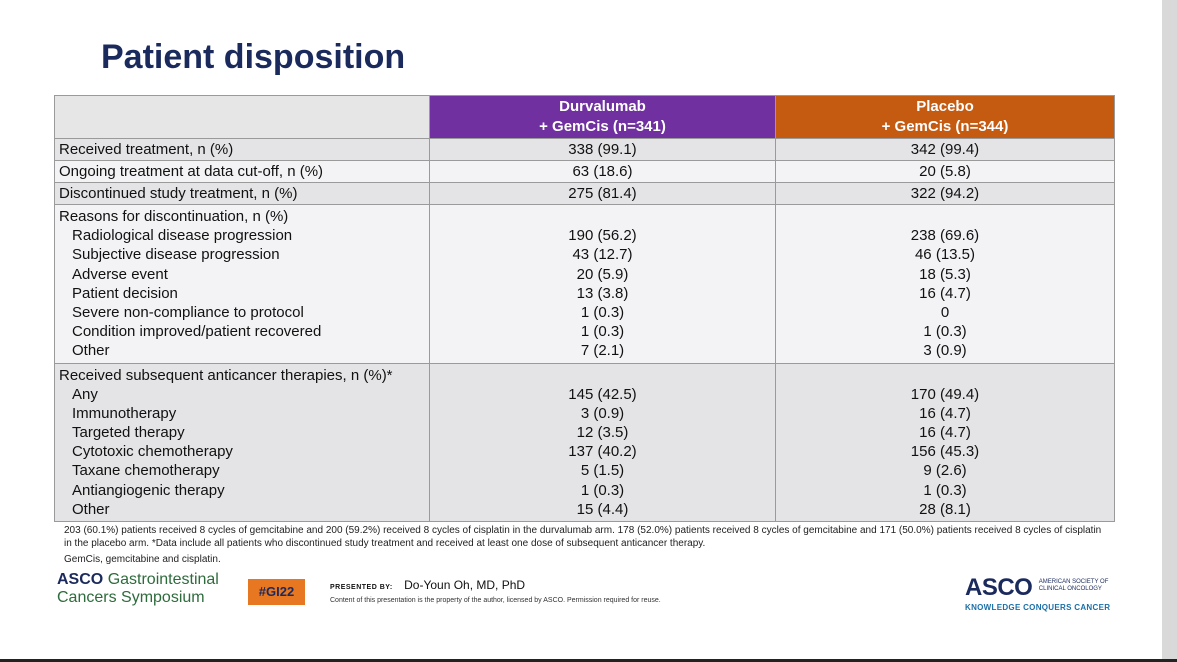 The height and width of the screenshot is (662, 1177). I want to click on list-item-label: Adverse event, so click(120, 274).